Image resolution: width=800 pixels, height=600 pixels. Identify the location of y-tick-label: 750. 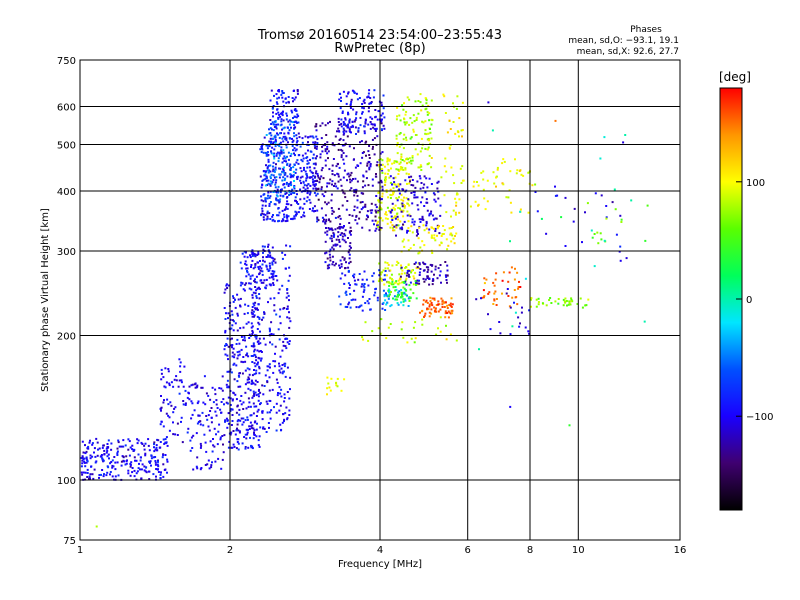
(66, 61).